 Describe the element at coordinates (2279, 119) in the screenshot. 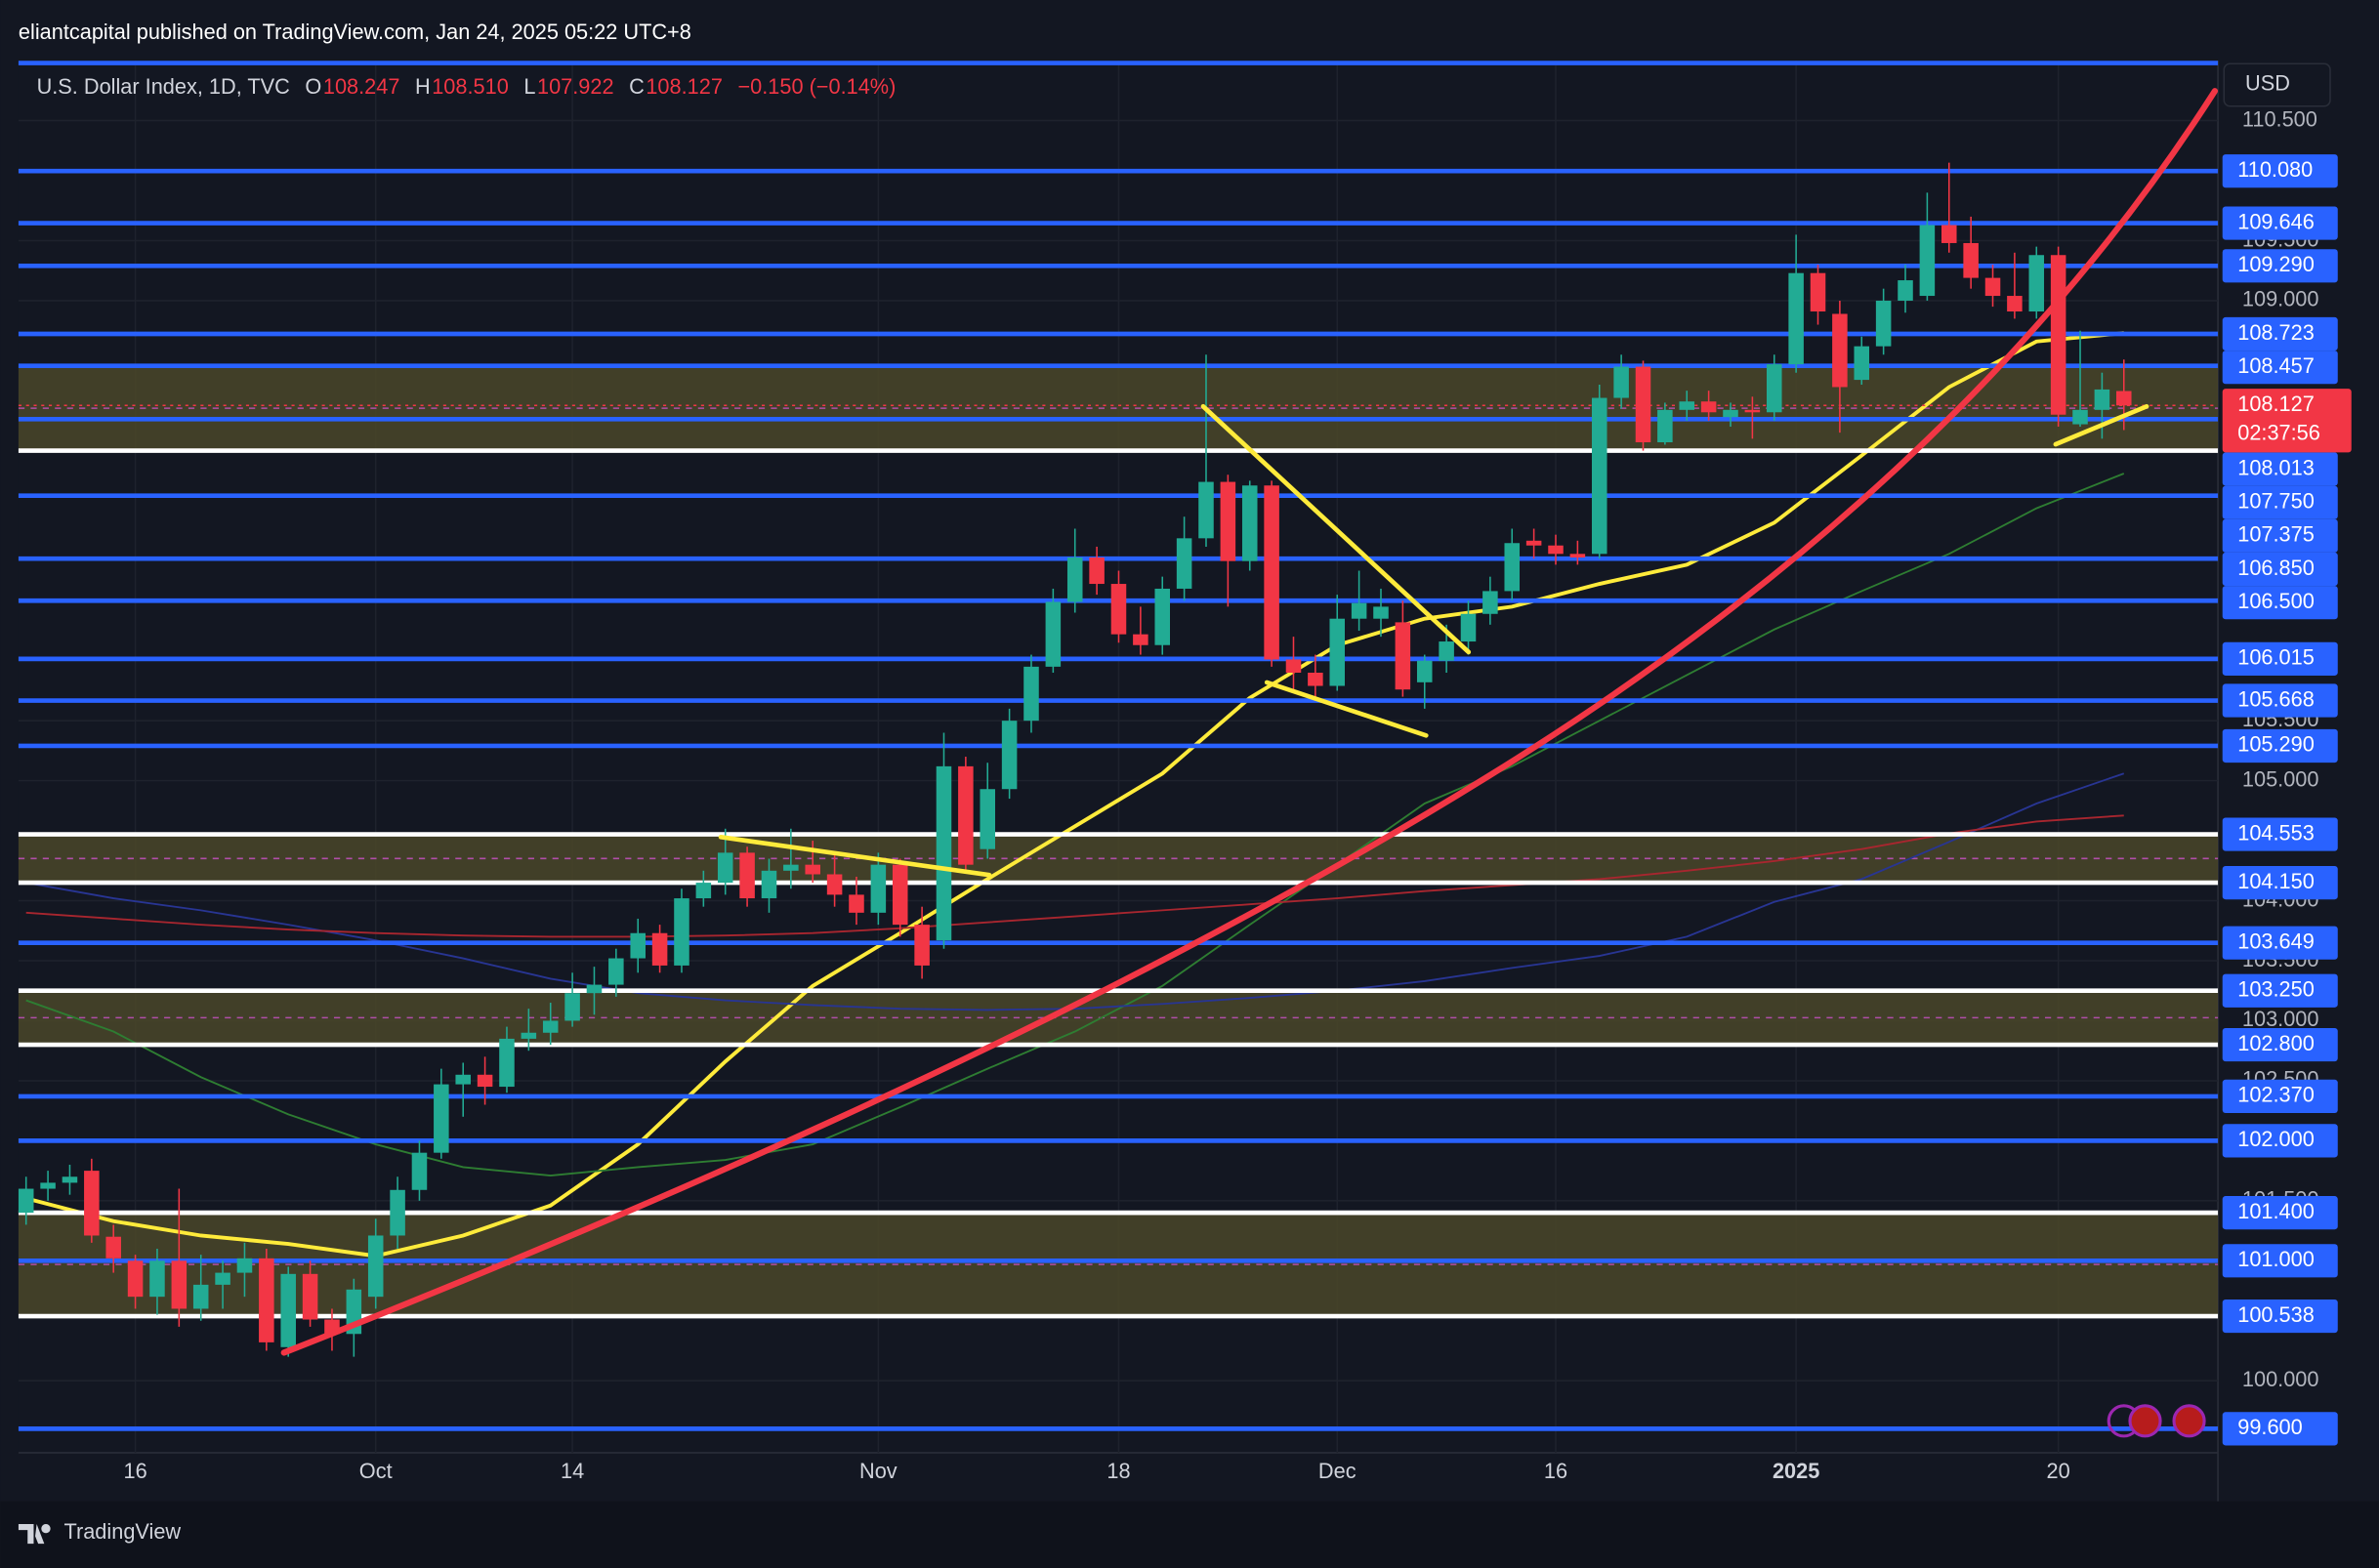

I see `y-tick-label: 110.500` at that location.